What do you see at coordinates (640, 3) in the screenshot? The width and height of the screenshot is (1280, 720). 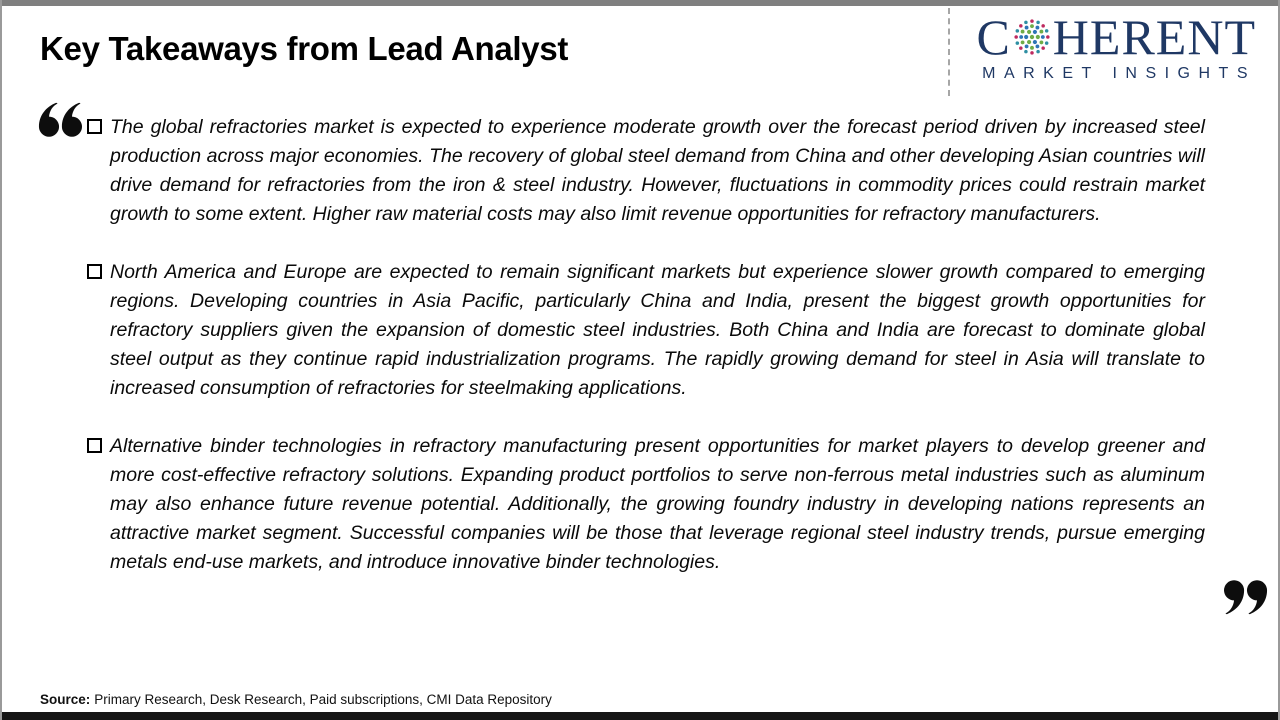 I see `top-border-bar` at bounding box center [640, 3].